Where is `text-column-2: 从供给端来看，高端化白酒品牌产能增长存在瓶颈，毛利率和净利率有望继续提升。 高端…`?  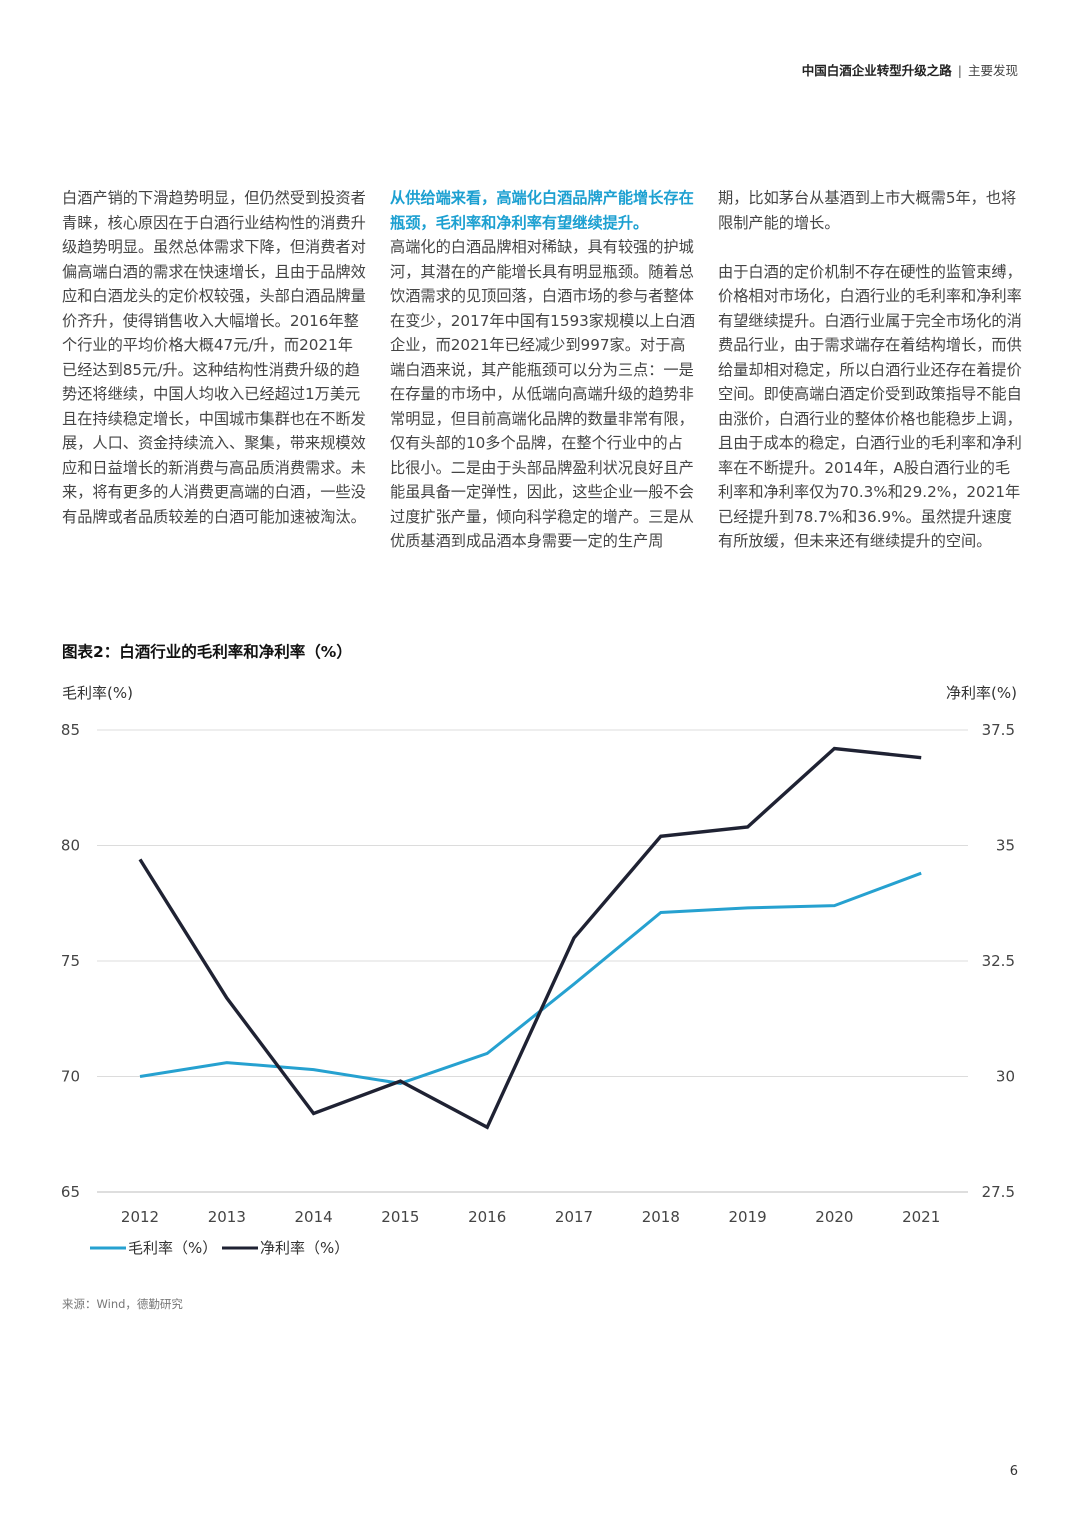 text-column-2: 从供给端来看，高端化白酒品牌产能增长存在瓶颈，毛利率和净利率有望继续提升。 高端… is located at coordinates (543, 370).